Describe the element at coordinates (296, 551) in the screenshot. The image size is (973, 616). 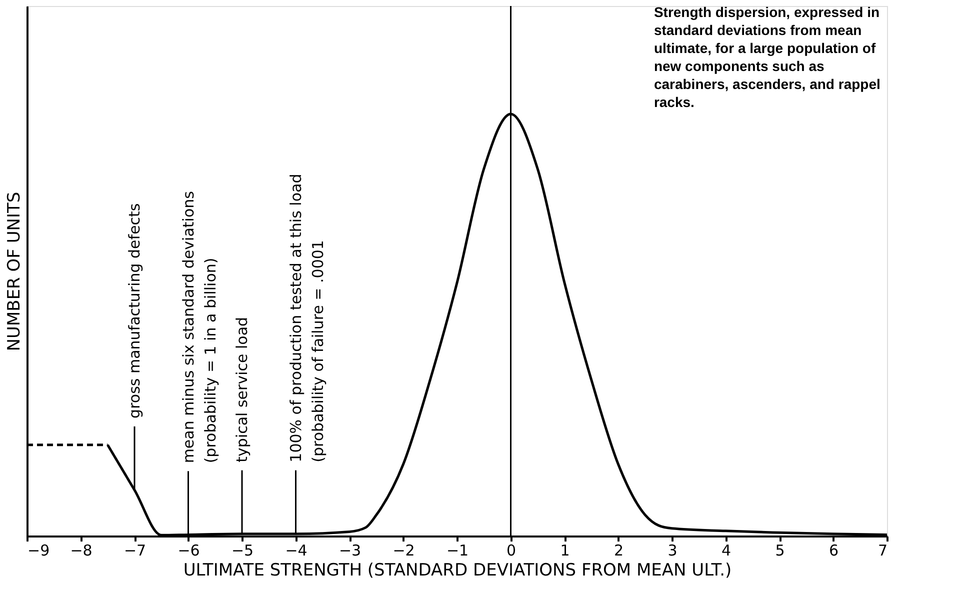
I see `x-tick-label: −4` at that location.